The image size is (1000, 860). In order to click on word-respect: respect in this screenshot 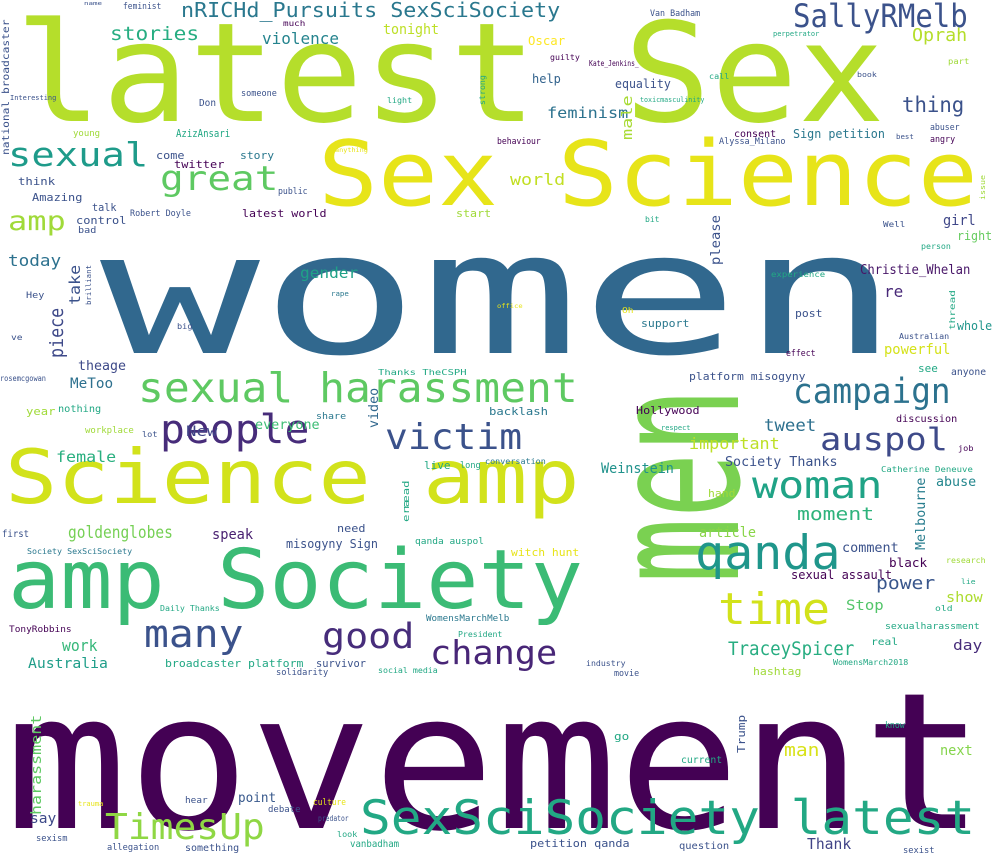, I will do `click(676, 428)`.